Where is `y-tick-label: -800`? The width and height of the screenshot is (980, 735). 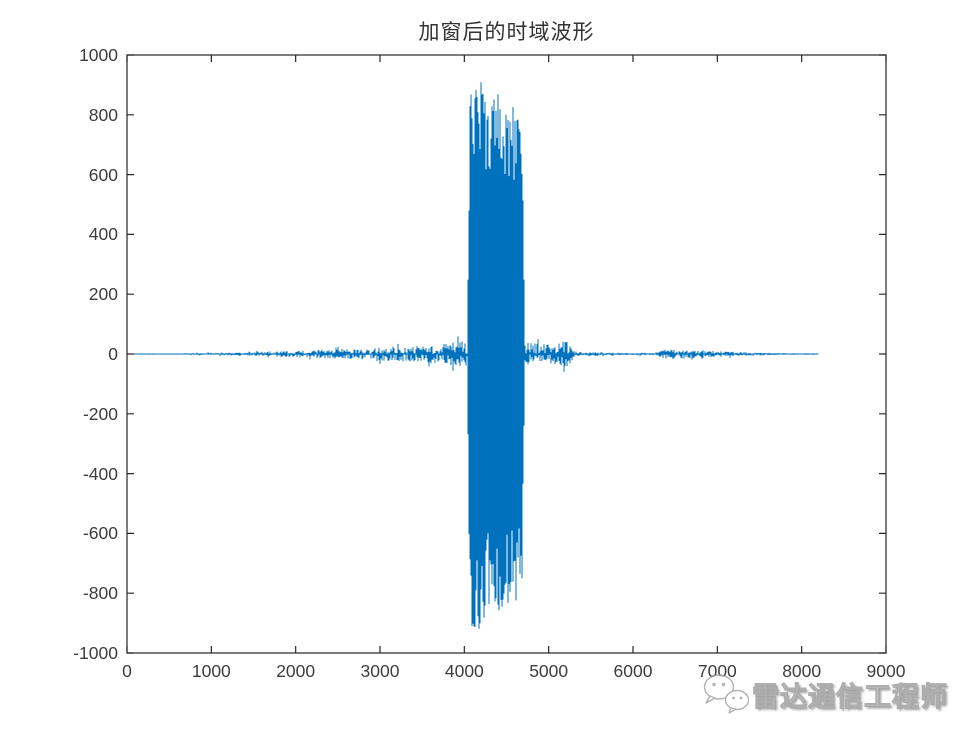
y-tick-label: -800 is located at coordinates (100, 593).